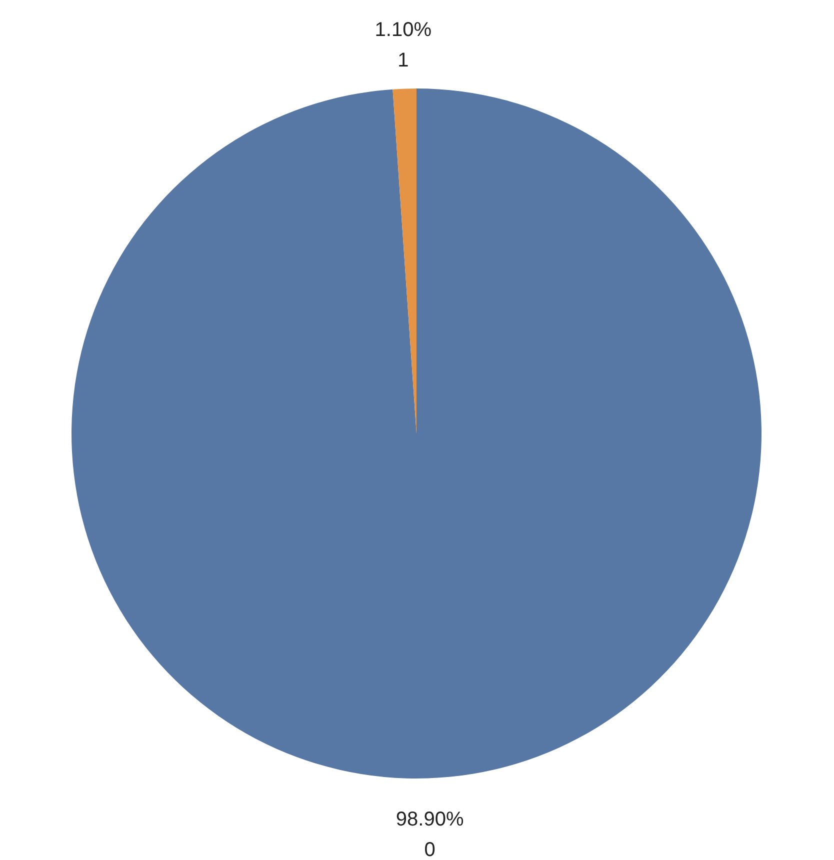 The image size is (834, 860). What do you see at coordinates (430, 819) in the screenshot?
I see `data-label: 98.90%` at bounding box center [430, 819].